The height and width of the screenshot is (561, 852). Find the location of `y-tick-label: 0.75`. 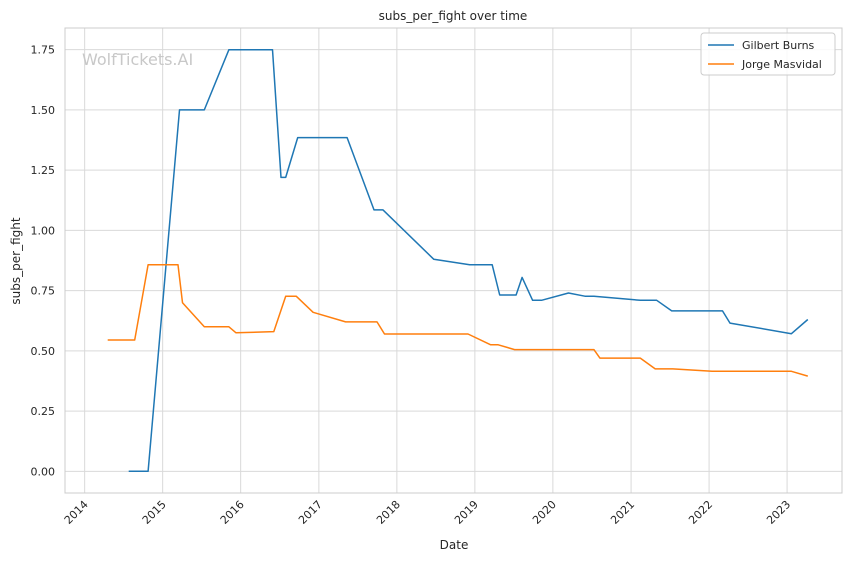

y-tick-label: 0.75 is located at coordinates (43, 291).